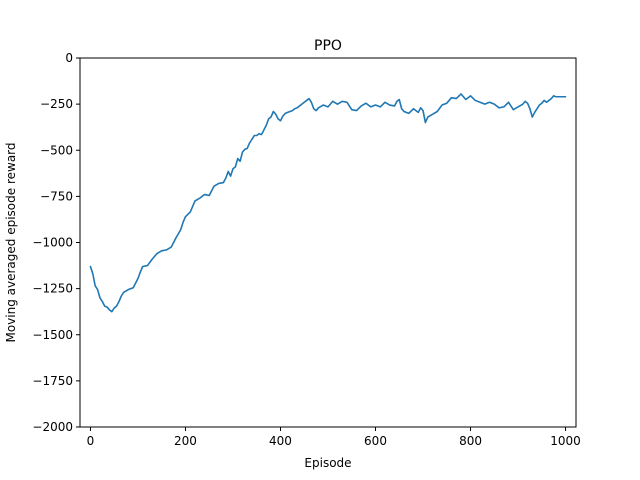 This screenshot has height=480, width=640. Describe the element at coordinates (565, 441) in the screenshot. I see `x-tick-label: 1000` at that location.